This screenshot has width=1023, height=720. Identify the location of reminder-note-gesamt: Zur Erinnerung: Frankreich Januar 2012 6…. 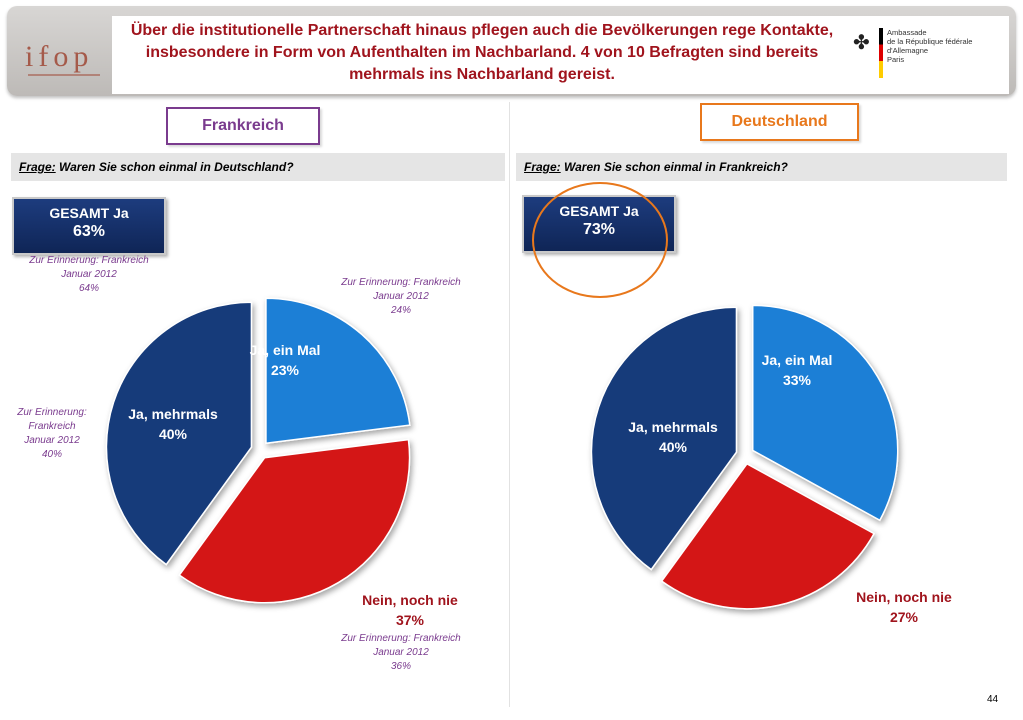
(89, 275).